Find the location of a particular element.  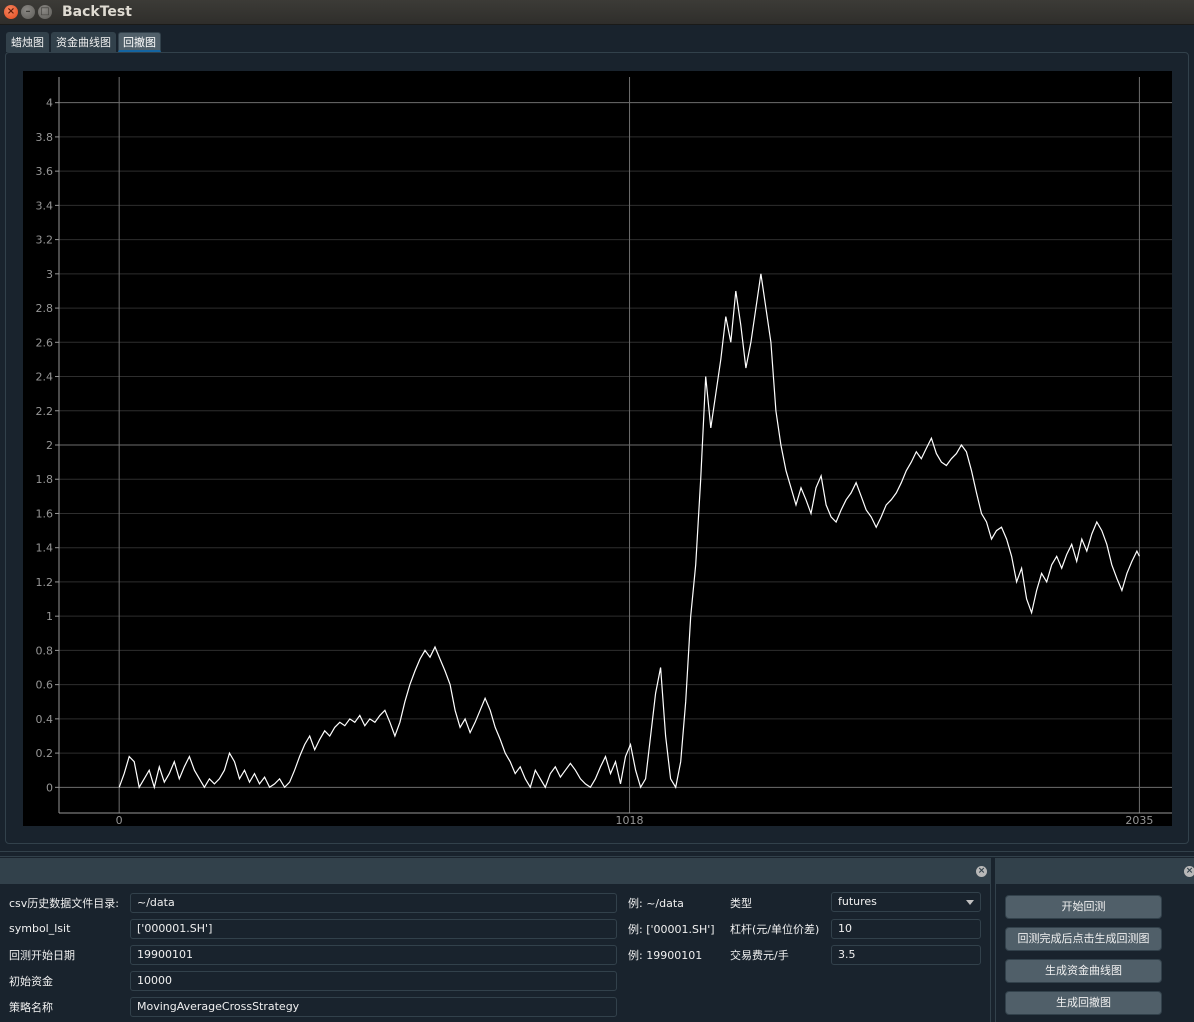

splitter-handle is located at coordinates (597, 854).